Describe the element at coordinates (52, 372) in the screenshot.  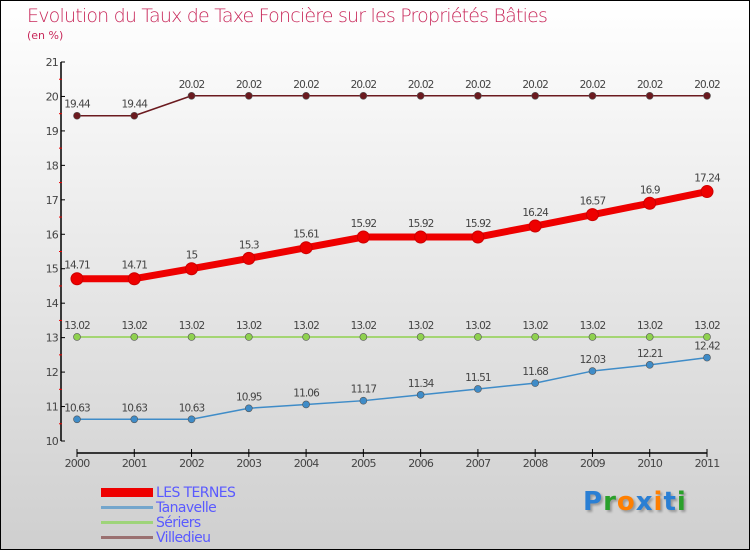
I see `y-tick-label: 12` at that location.